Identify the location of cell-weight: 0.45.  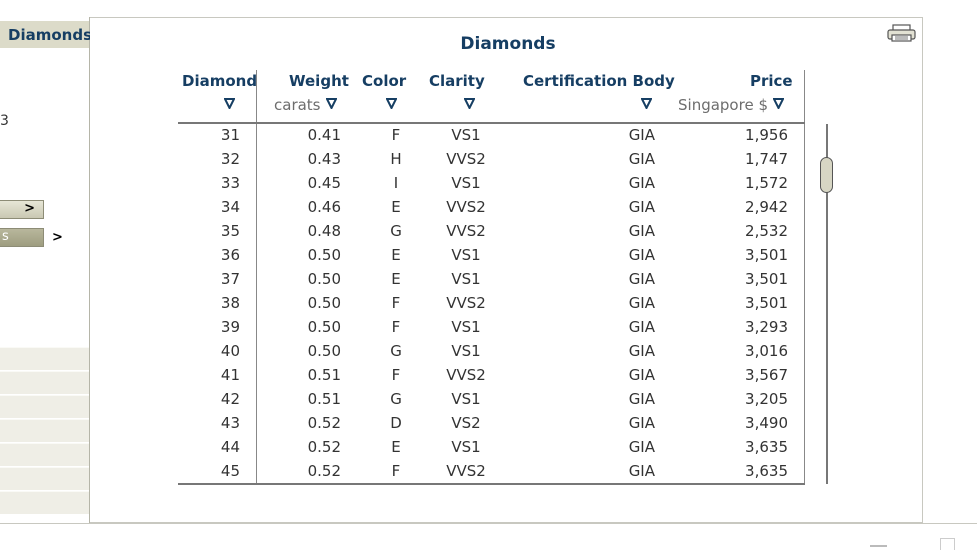
(324, 183).